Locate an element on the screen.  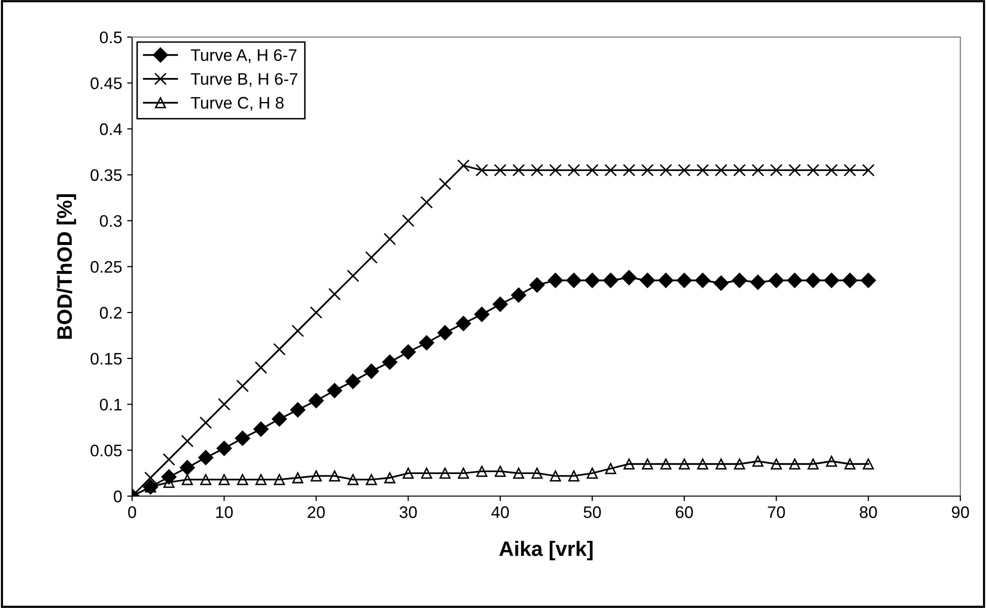
x-axis-title: Aika [vrk] is located at coordinates (546, 550).